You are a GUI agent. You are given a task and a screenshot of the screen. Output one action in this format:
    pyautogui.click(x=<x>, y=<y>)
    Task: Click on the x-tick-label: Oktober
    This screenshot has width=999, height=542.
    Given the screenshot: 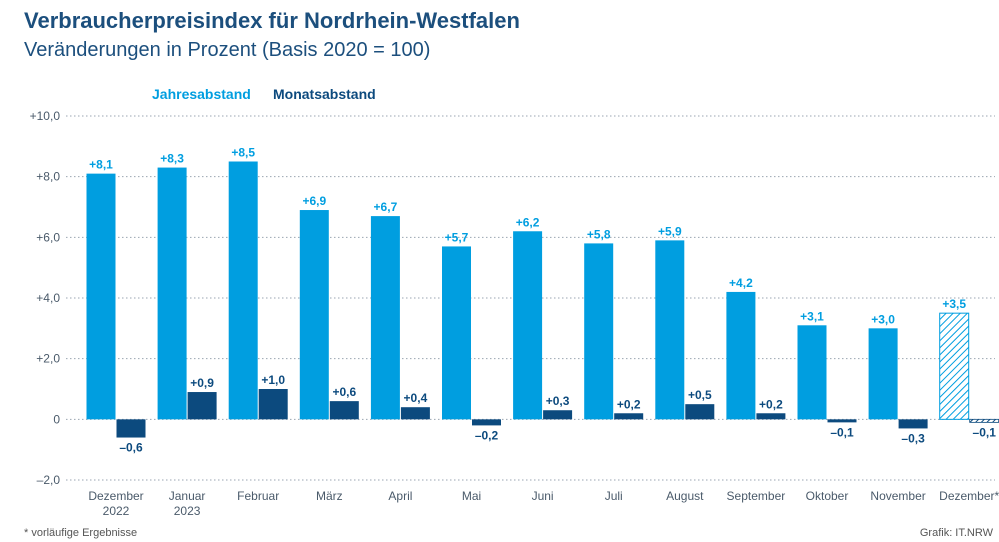 What is the action you would take?
    pyautogui.click(x=827, y=496)
    